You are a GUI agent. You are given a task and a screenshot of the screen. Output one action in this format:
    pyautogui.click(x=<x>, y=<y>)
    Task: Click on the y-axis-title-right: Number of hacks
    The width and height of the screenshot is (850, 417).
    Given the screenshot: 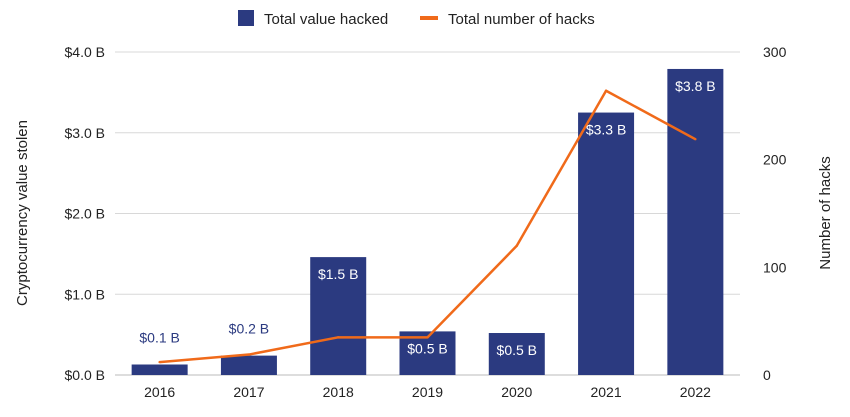 What is the action you would take?
    pyautogui.click(x=825, y=212)
    